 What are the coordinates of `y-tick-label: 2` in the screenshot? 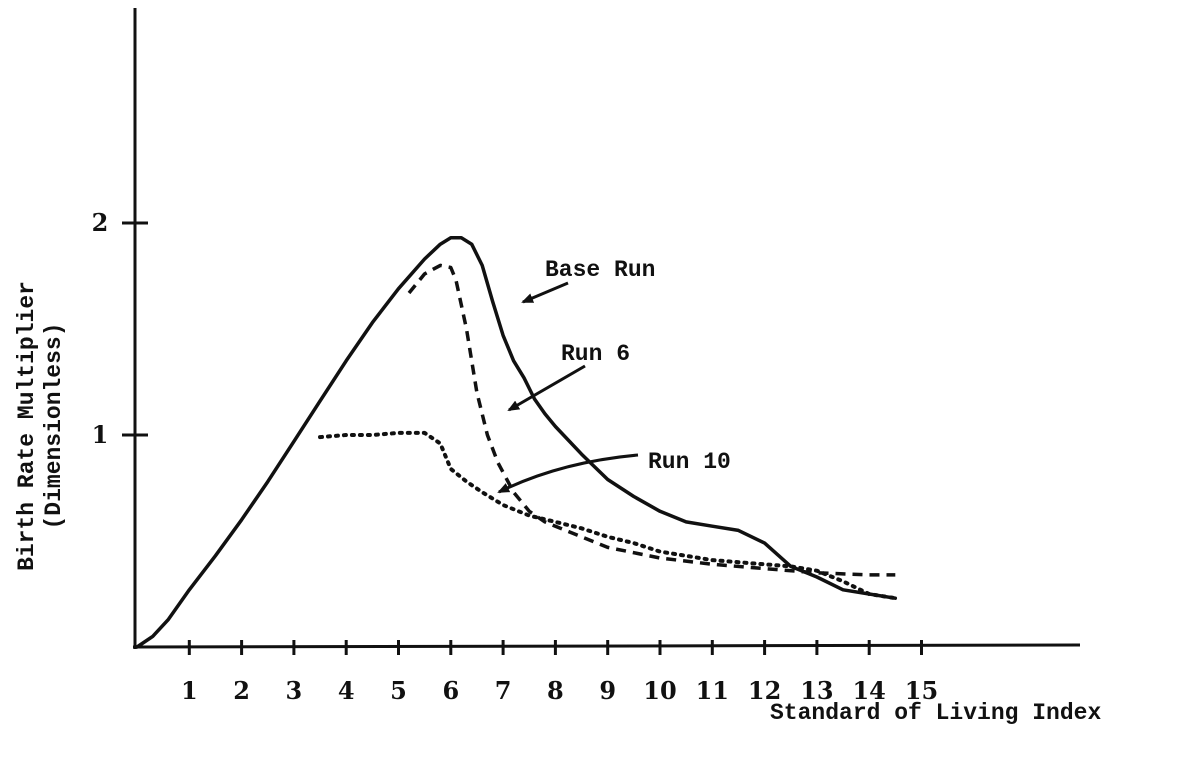 It's located at (100, 222).